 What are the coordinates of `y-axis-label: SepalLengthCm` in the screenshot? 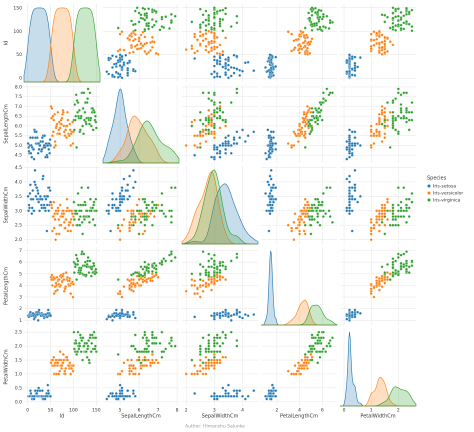 It's located at (7, 124).